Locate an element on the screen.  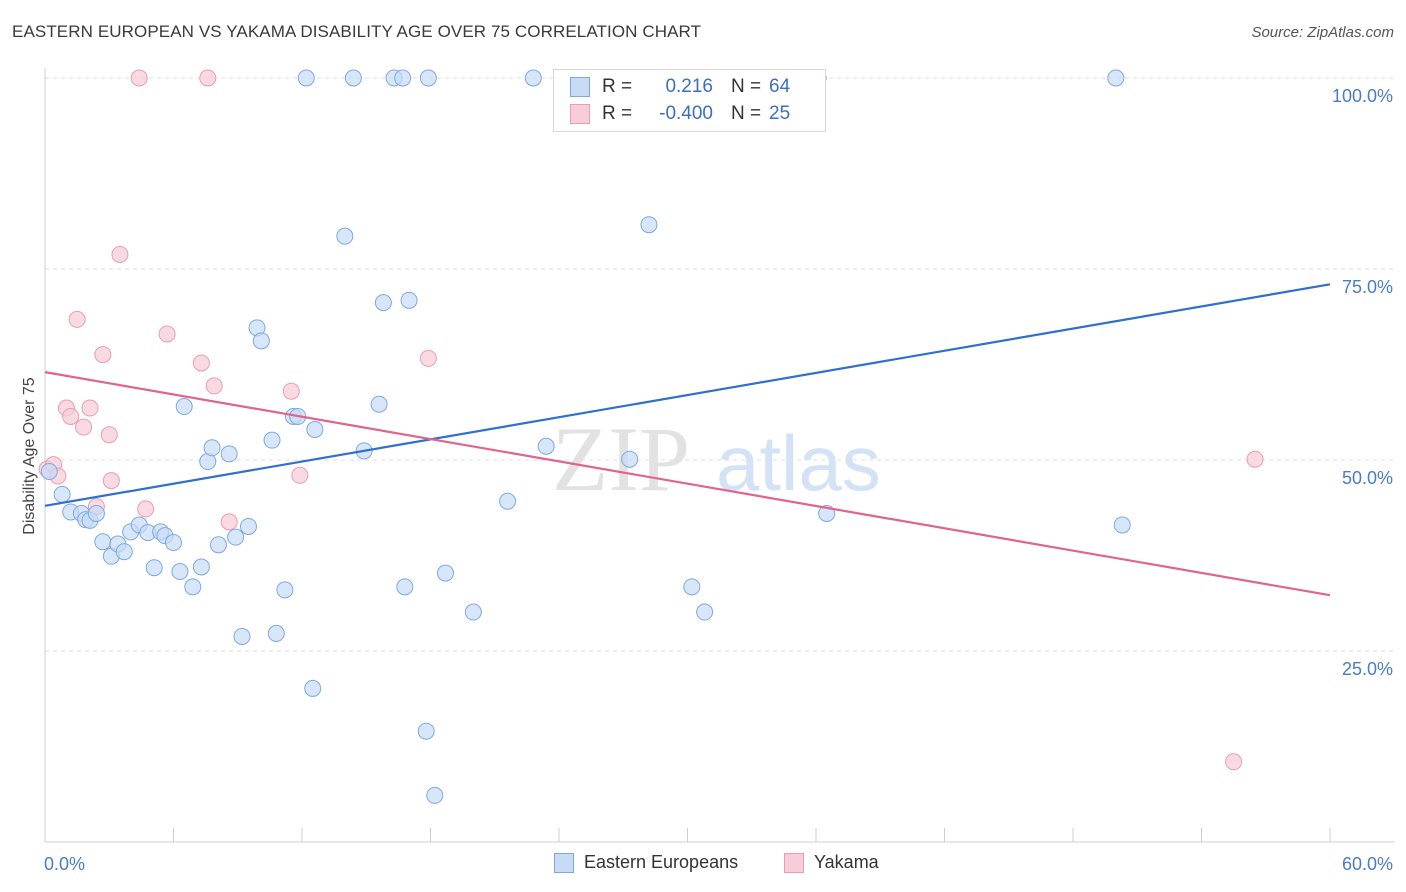
legend-r-value: 0.216 is located at coordinates (689, 86).